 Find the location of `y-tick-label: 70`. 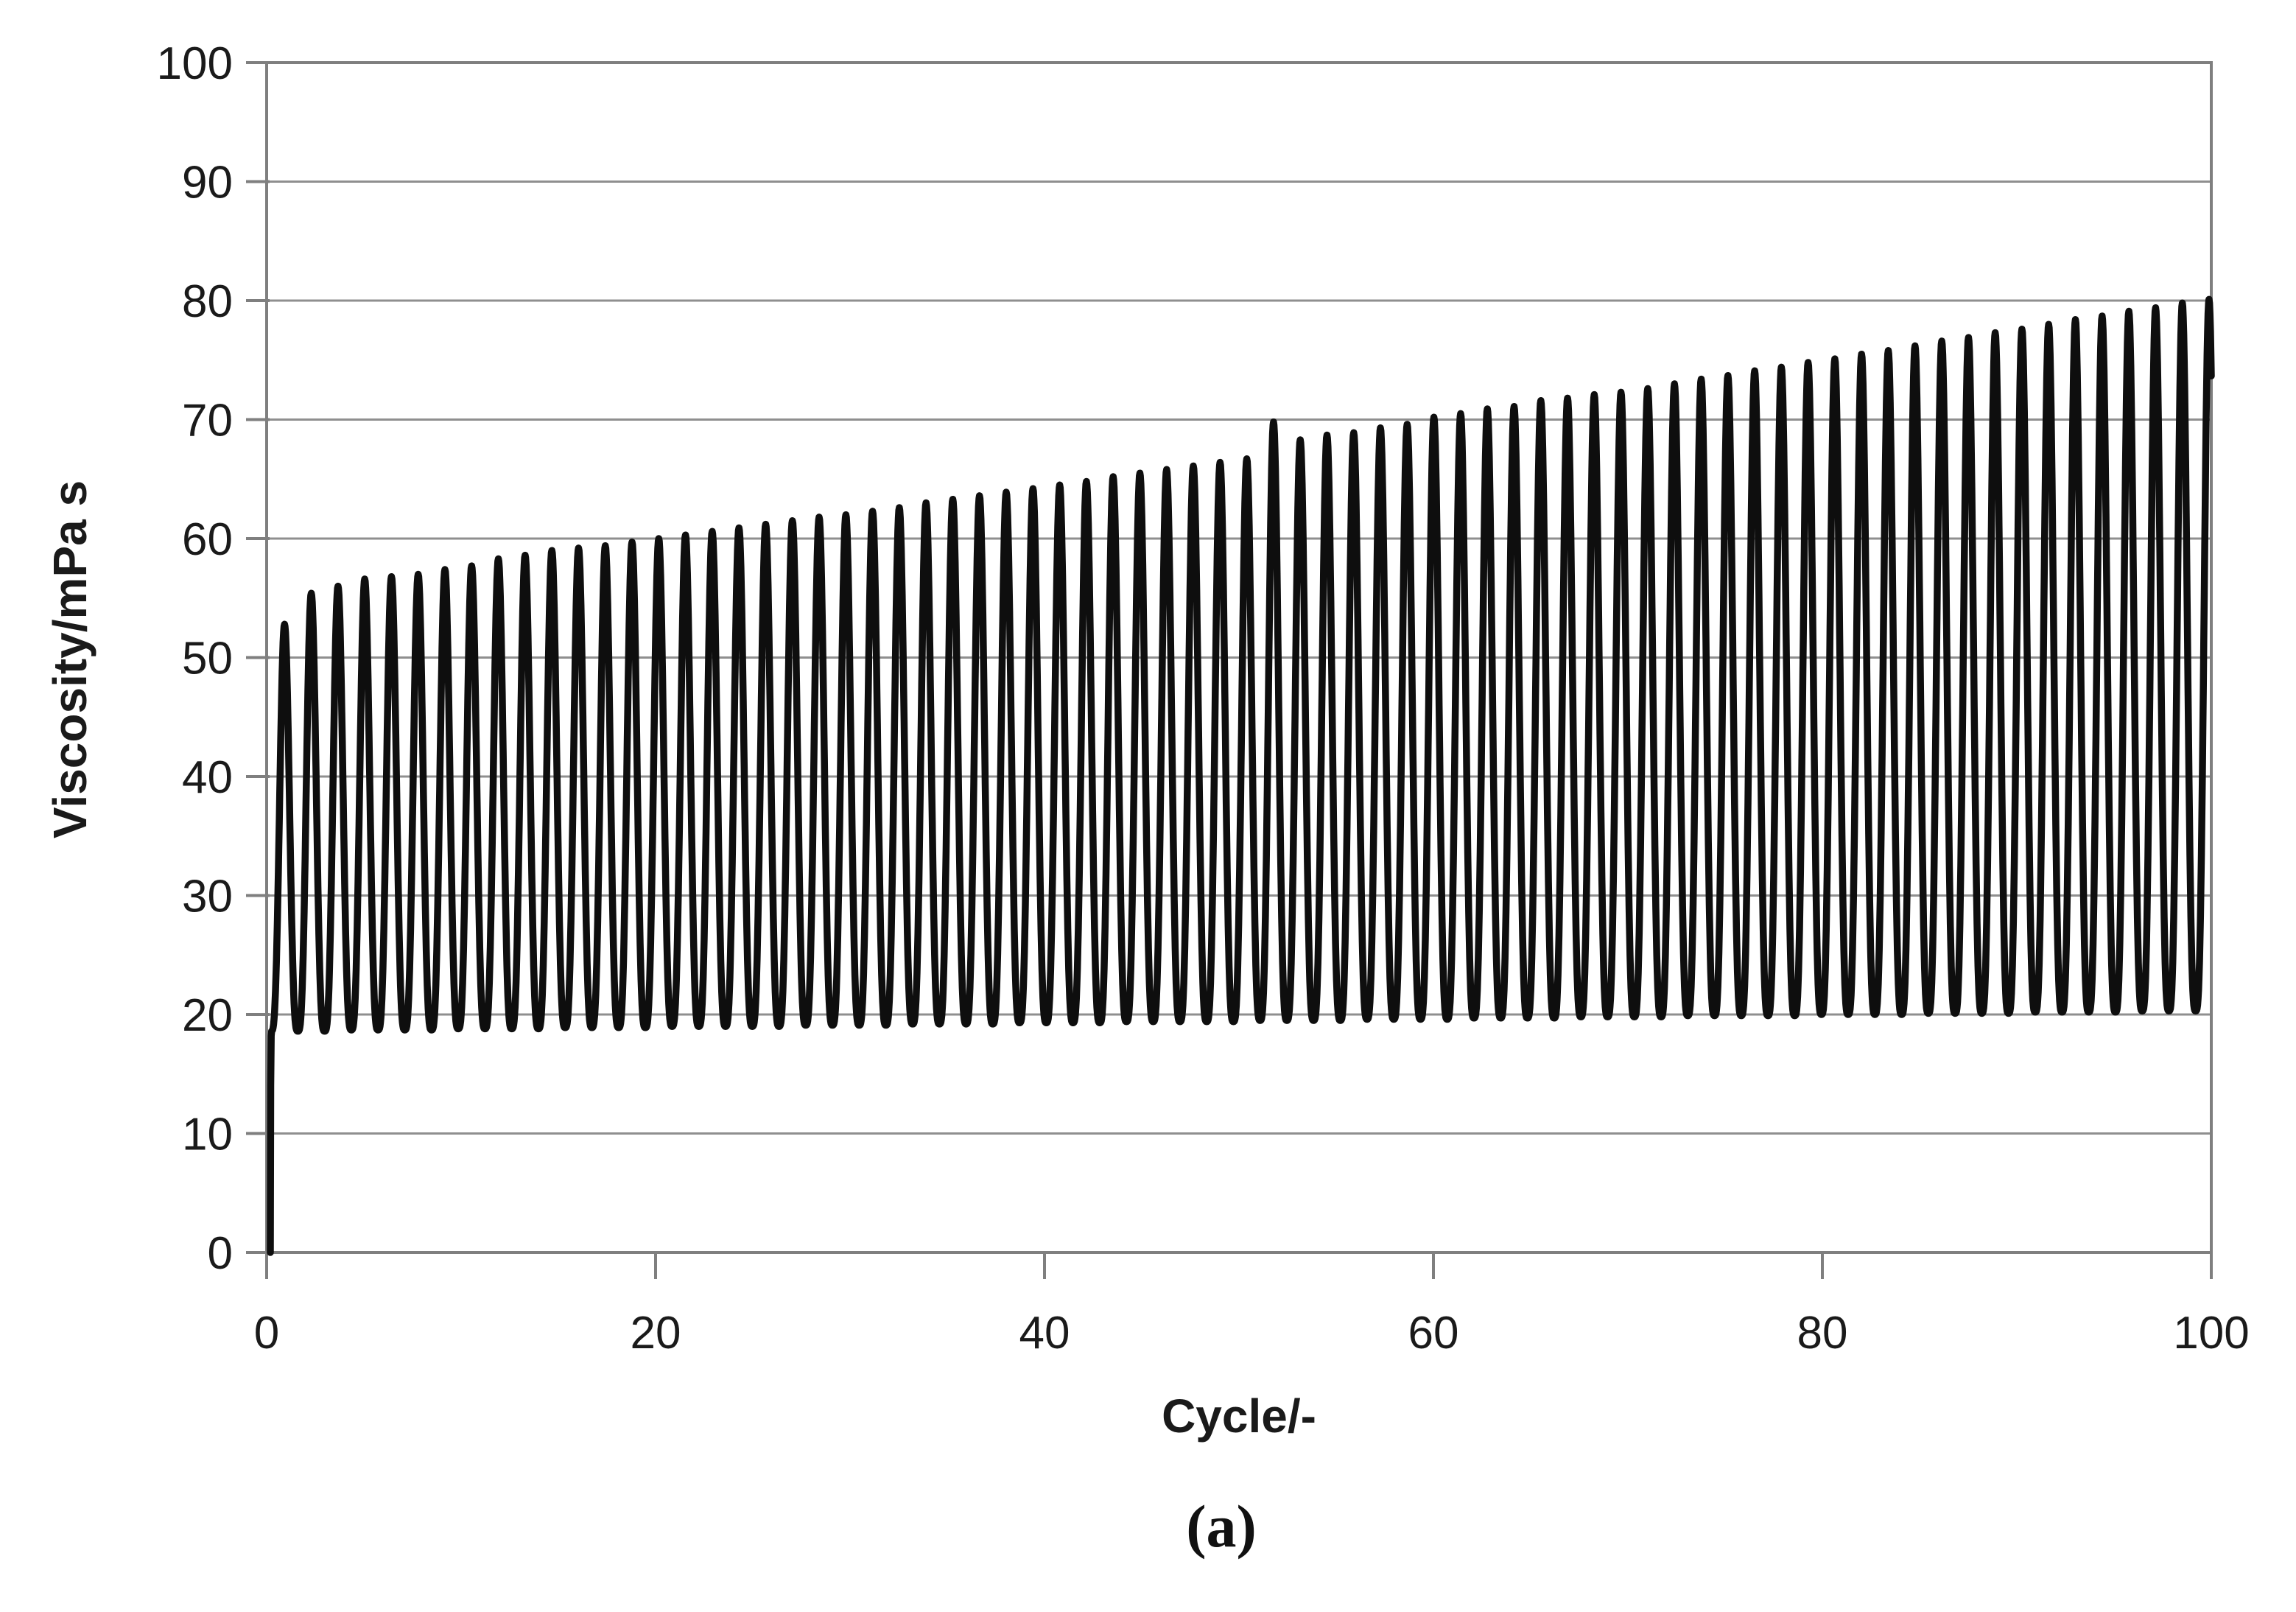

y-tick-label: 70 is located at coordinates (207, 421).